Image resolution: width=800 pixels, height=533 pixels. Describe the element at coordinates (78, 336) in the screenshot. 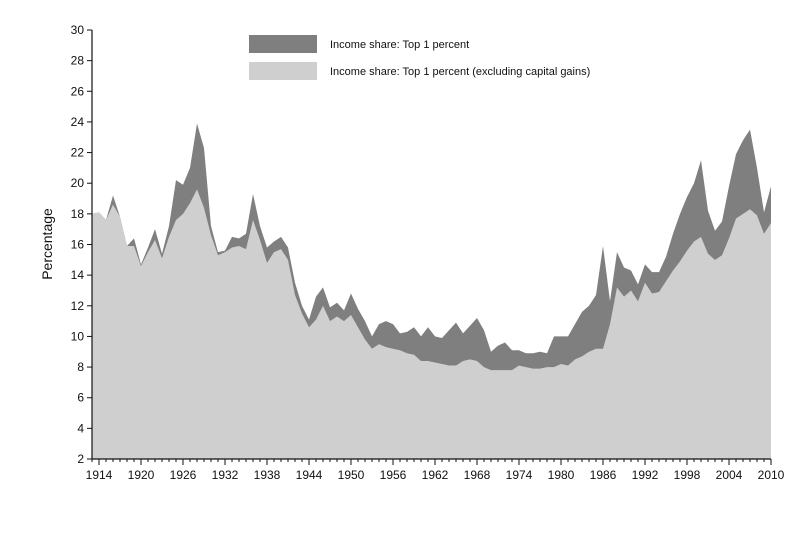

I see `y-tick-label: 10` at that location.